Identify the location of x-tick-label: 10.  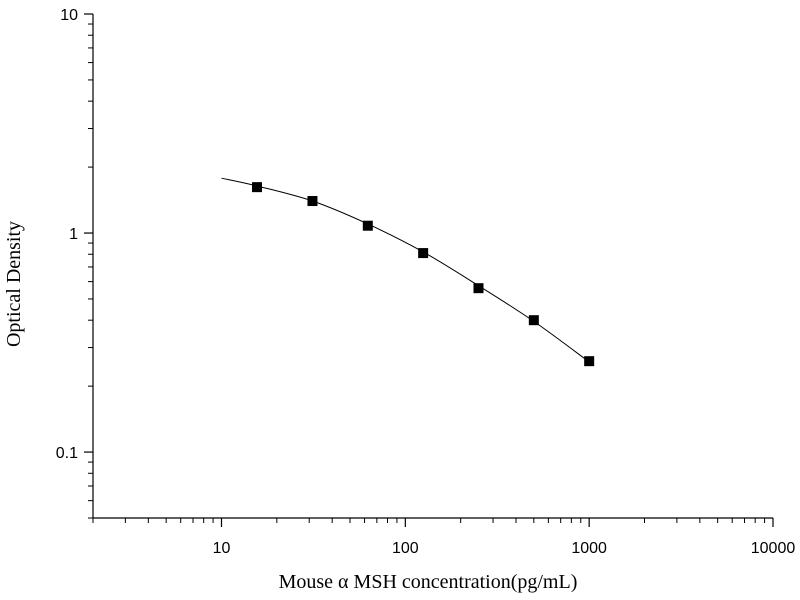
(222, 548).